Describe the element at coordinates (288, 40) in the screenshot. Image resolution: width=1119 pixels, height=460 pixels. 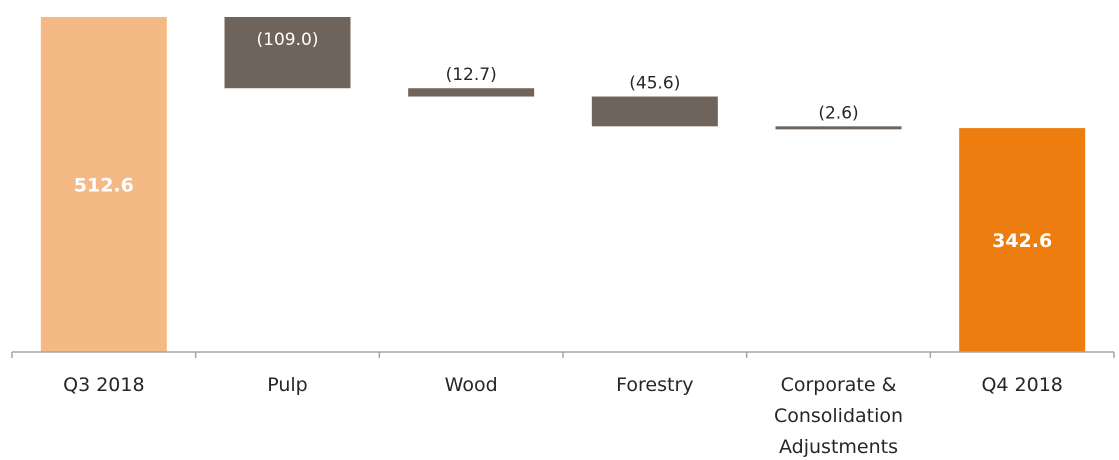
I see `value-label-1: (109.0)` at that location.